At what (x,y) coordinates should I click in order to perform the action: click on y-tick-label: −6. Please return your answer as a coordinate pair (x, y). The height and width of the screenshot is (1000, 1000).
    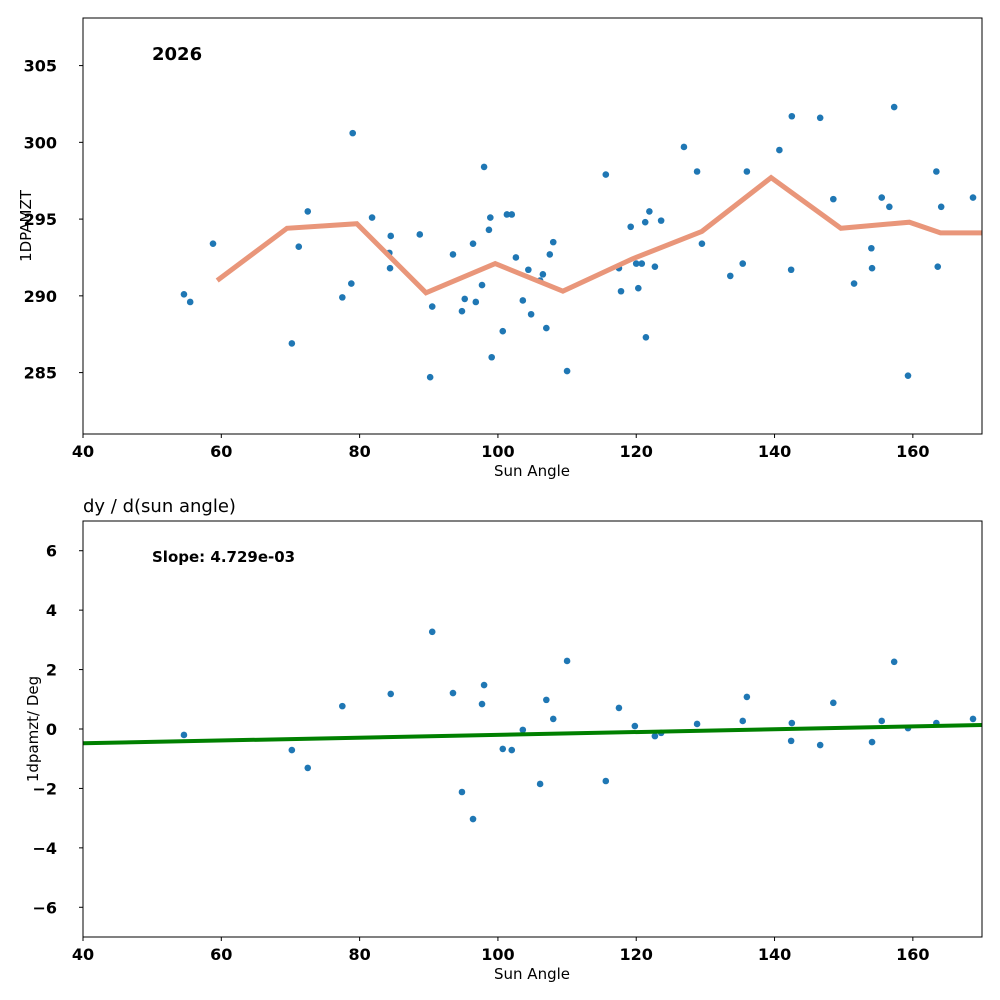
    Looking at the image, I should click on (44, 907).